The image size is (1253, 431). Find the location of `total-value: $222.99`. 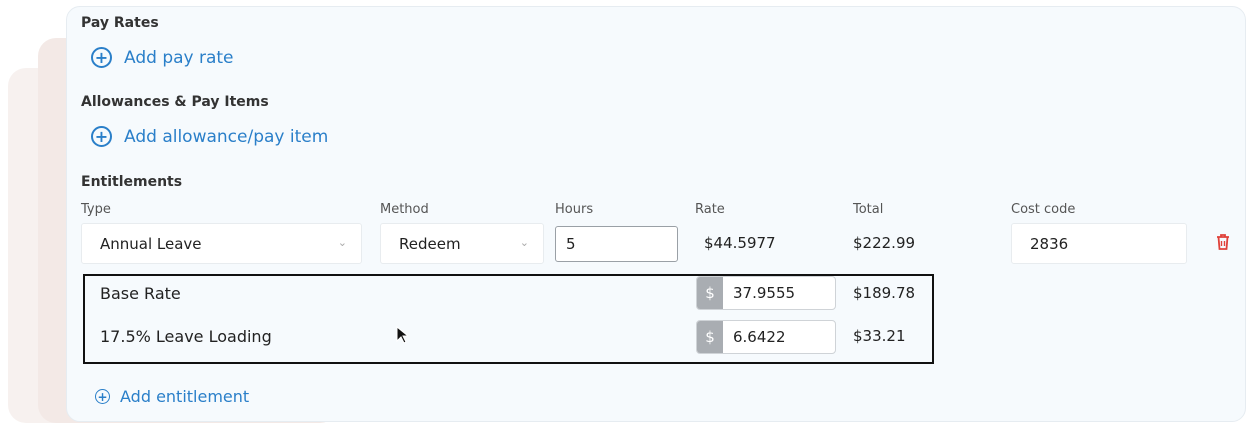

total-value: $222.99 is located at coordinates (884, 243).